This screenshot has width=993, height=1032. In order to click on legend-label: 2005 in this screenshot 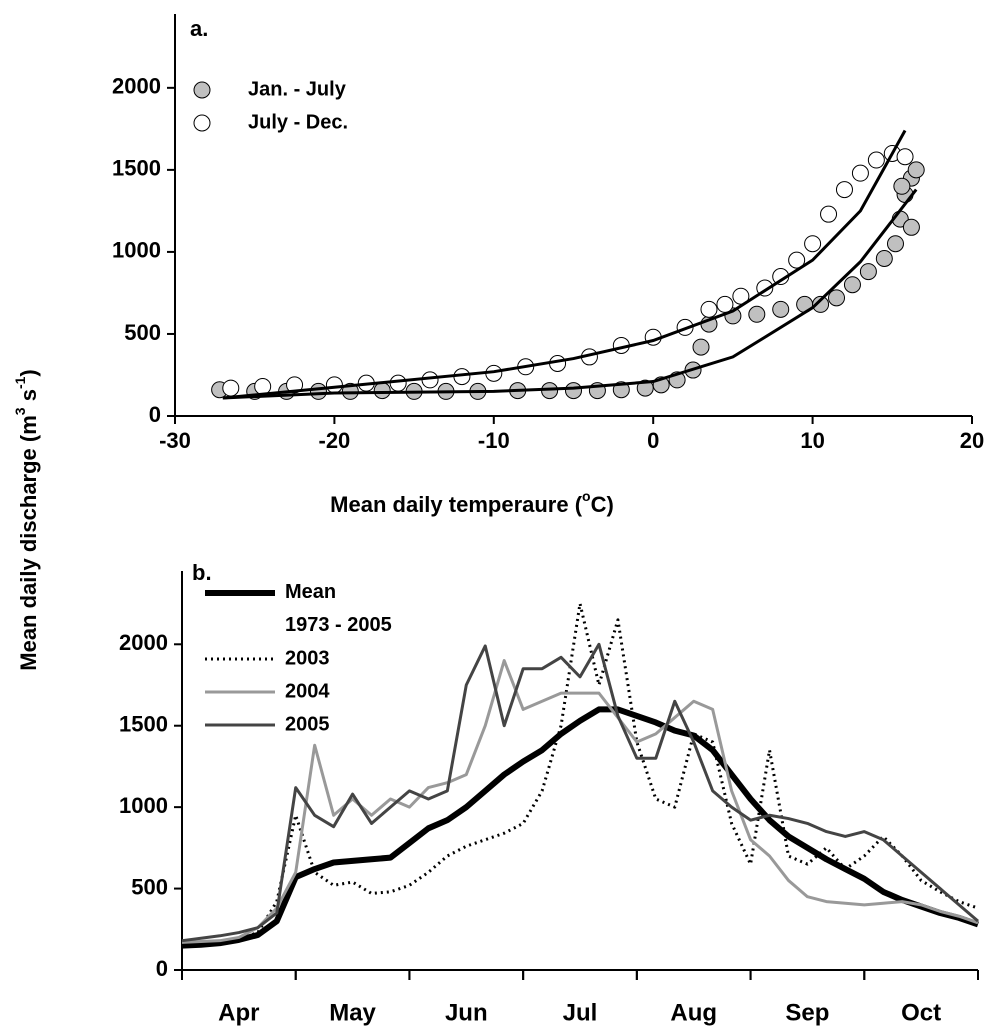, I will do `click(307, 724)`.